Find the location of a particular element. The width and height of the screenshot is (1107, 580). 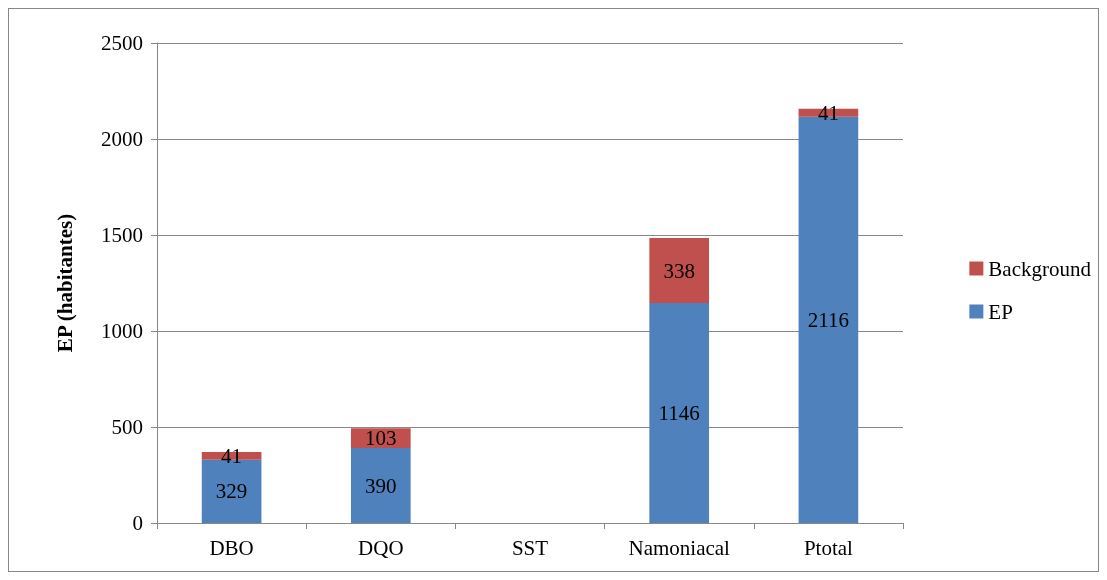

legend-label: EP is located at coordinates (1000, 311).